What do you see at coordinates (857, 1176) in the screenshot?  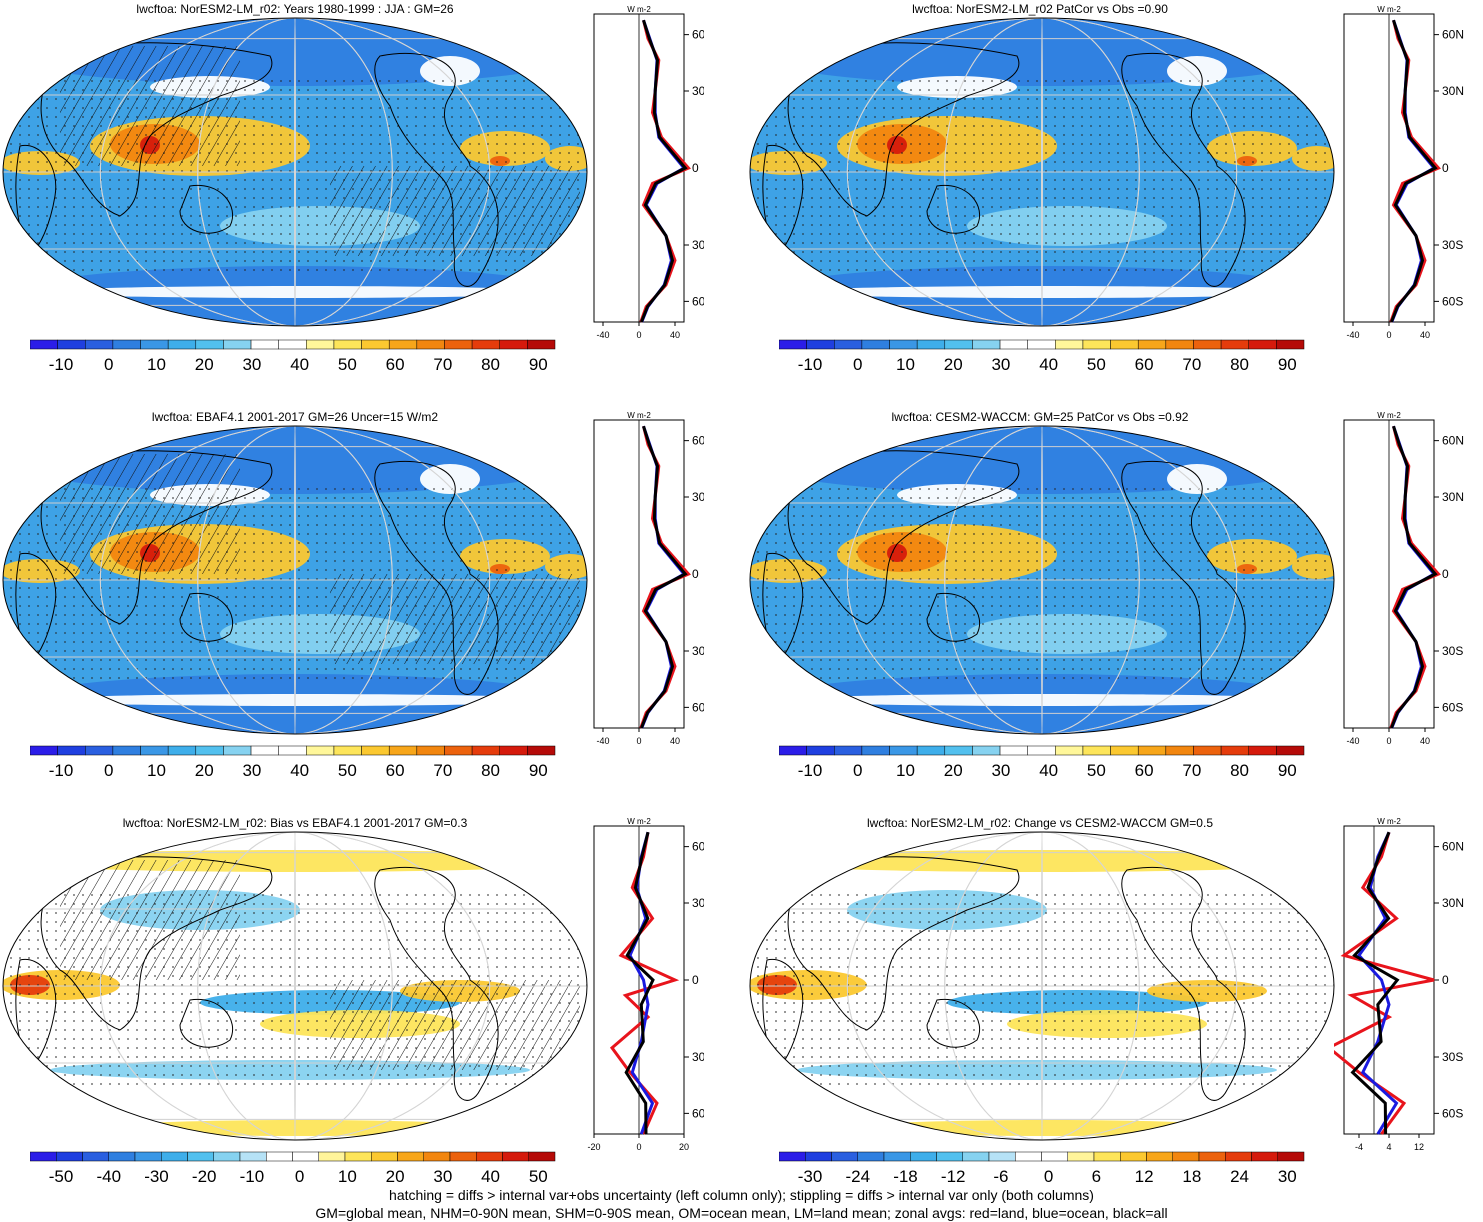 I see `colorbar-tick-label: -24` at bounding box center [857, 1176].